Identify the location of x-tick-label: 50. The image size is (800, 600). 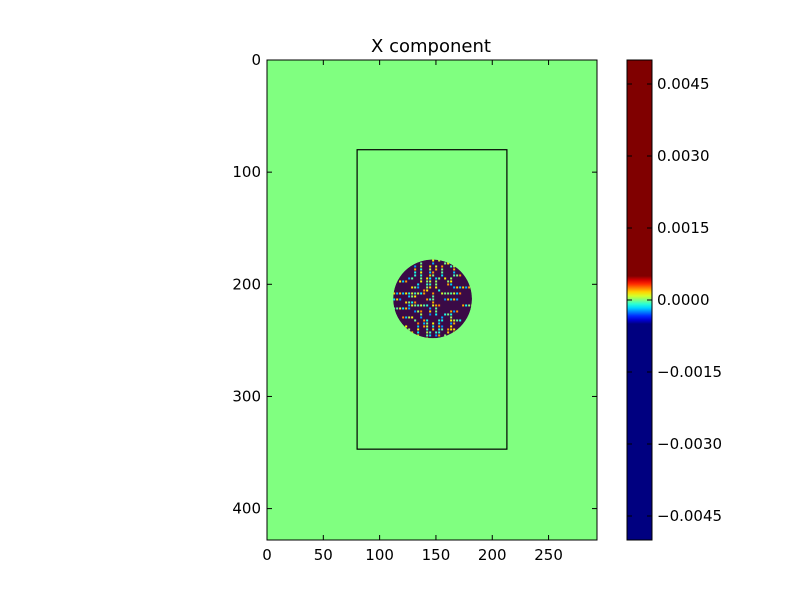
(323, 555).